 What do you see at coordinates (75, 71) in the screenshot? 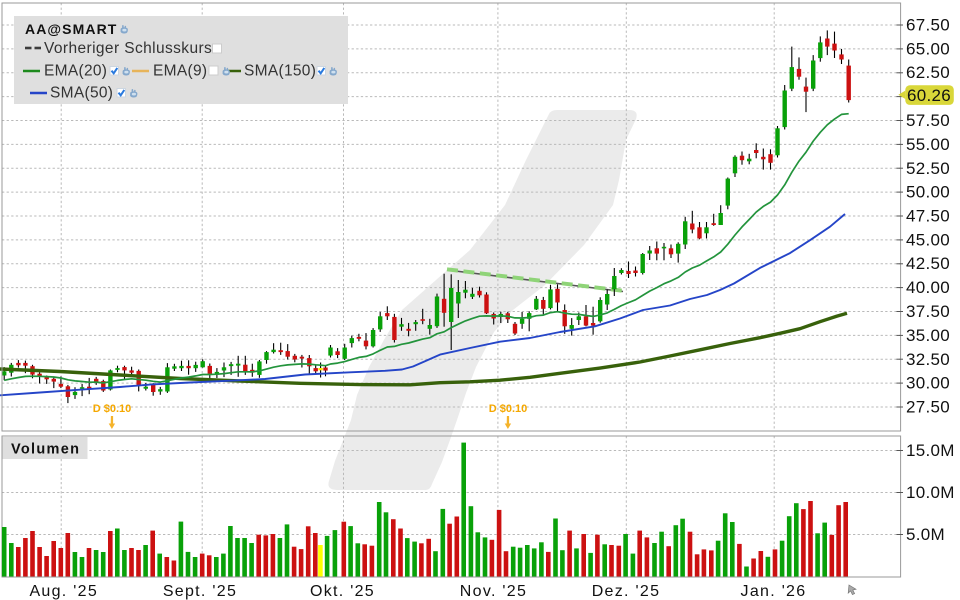
I see `svg-text: EMA(20)` at bounding box center [75, 71].